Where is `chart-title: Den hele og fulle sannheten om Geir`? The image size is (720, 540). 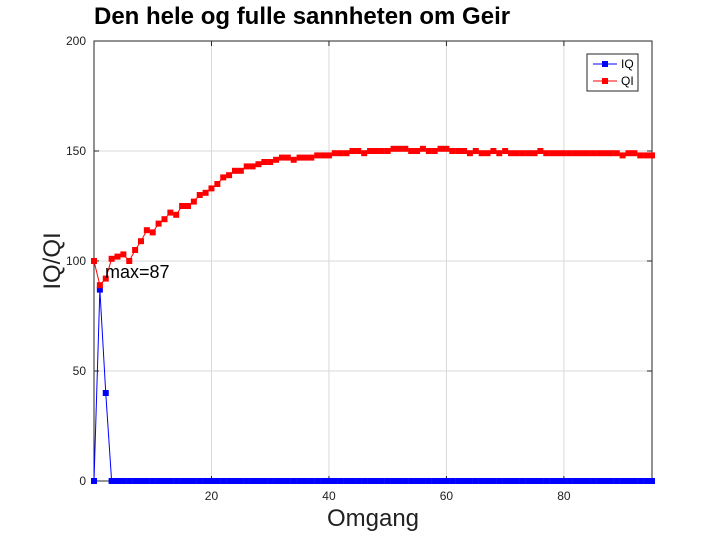
chart-title: Den hele og fulle sannheten om Geir is located at coordinates (302, 16).